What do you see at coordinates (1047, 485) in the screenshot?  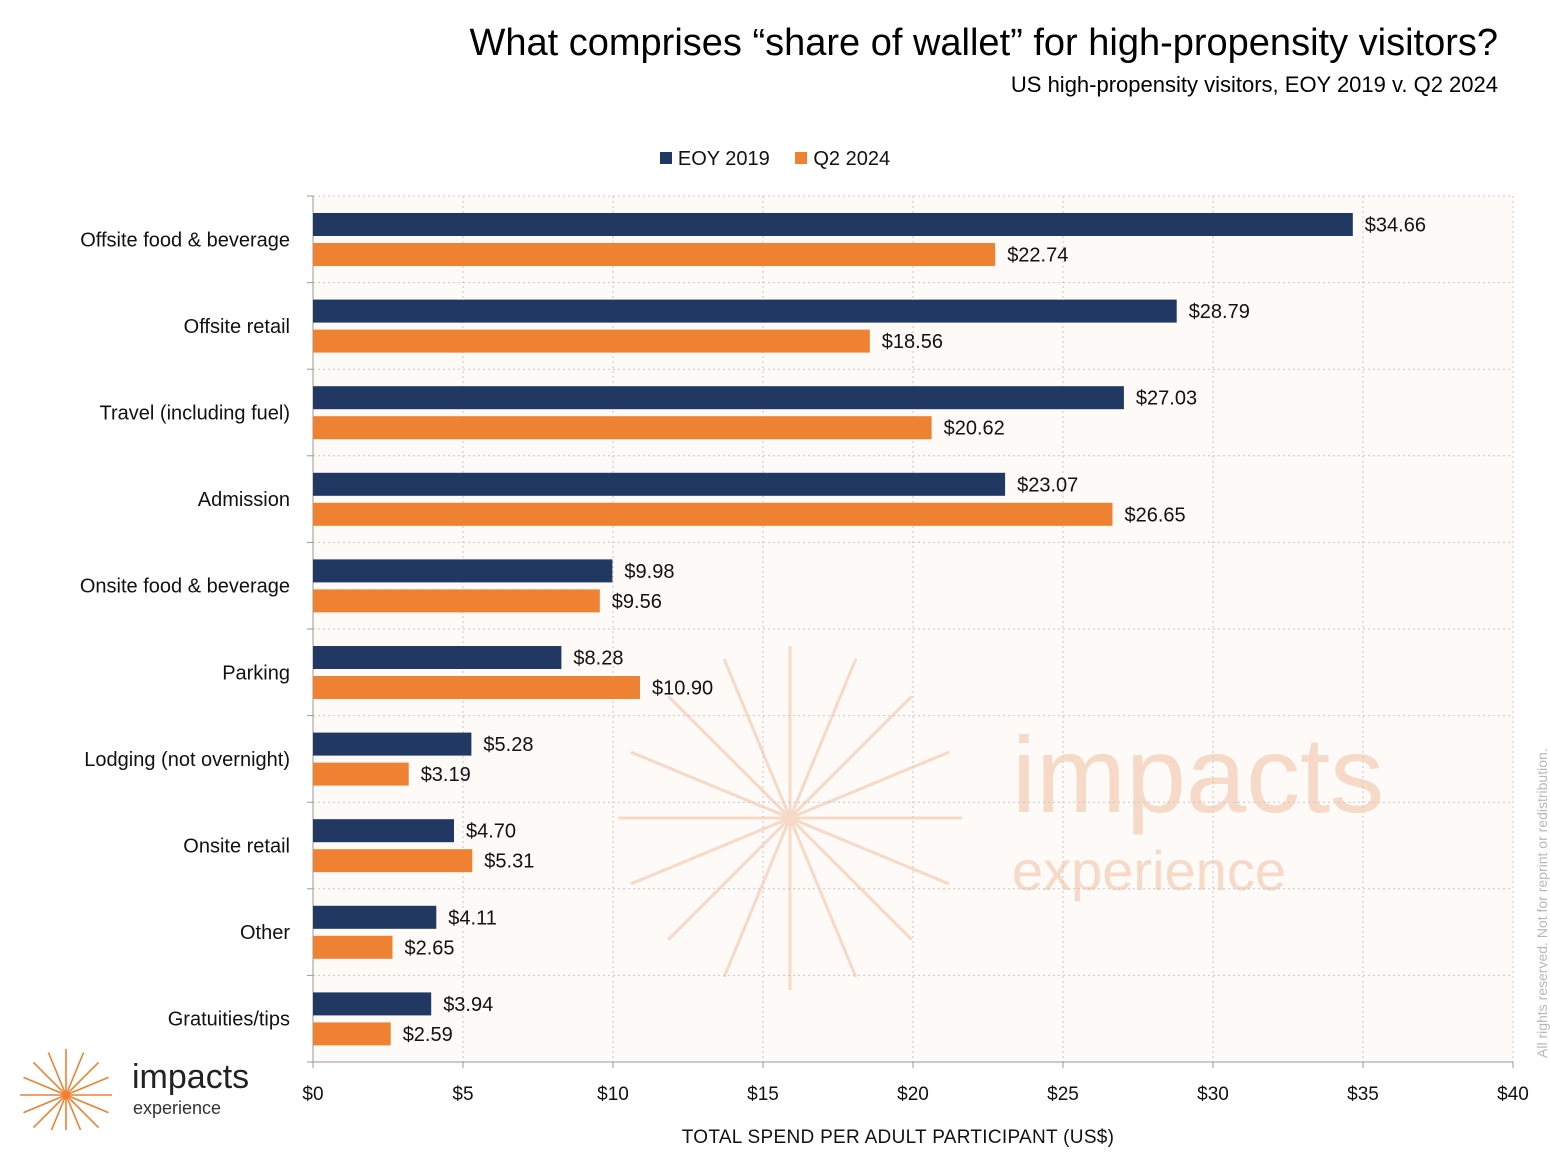 I see `data-label-eoy-2019: $23.07` at bounding box center [1047, 485].